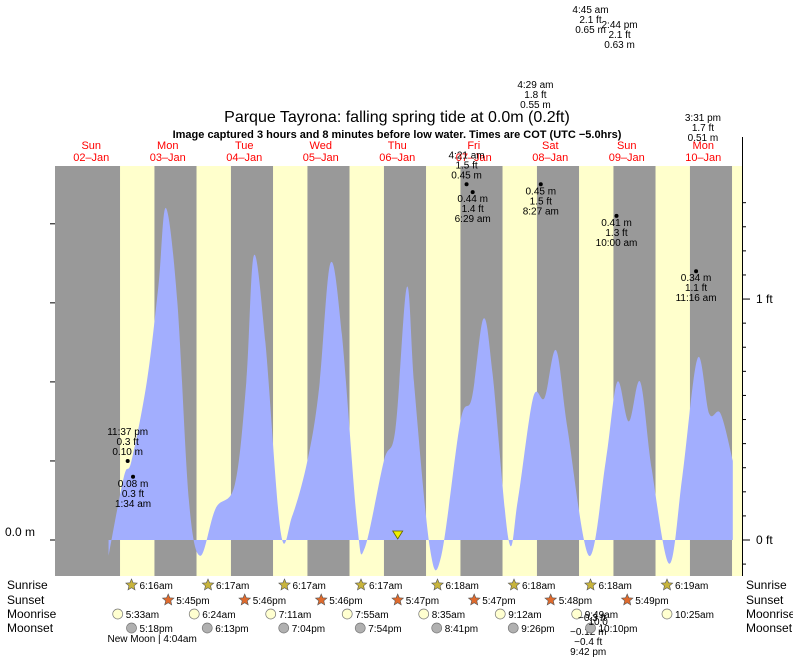  I want to click on tide-label: 0.08 m, so click(133, 484).